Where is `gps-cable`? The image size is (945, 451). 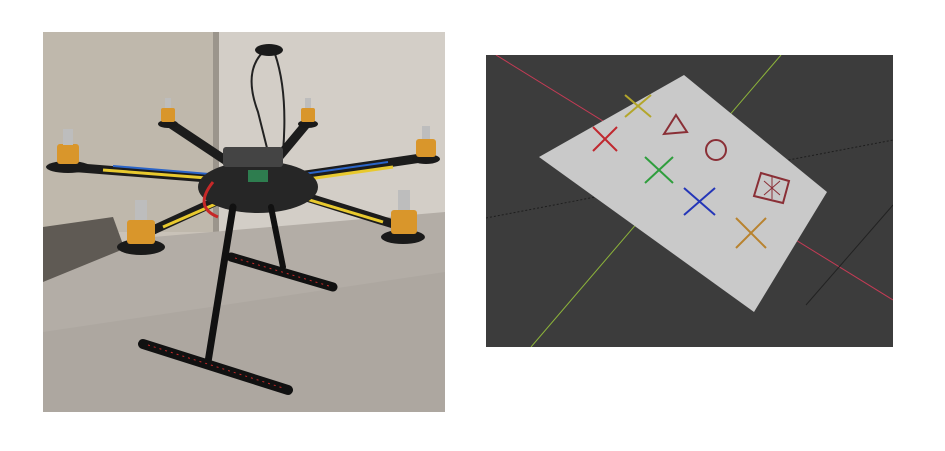 gps-cable is located at coordinates (259, 102).